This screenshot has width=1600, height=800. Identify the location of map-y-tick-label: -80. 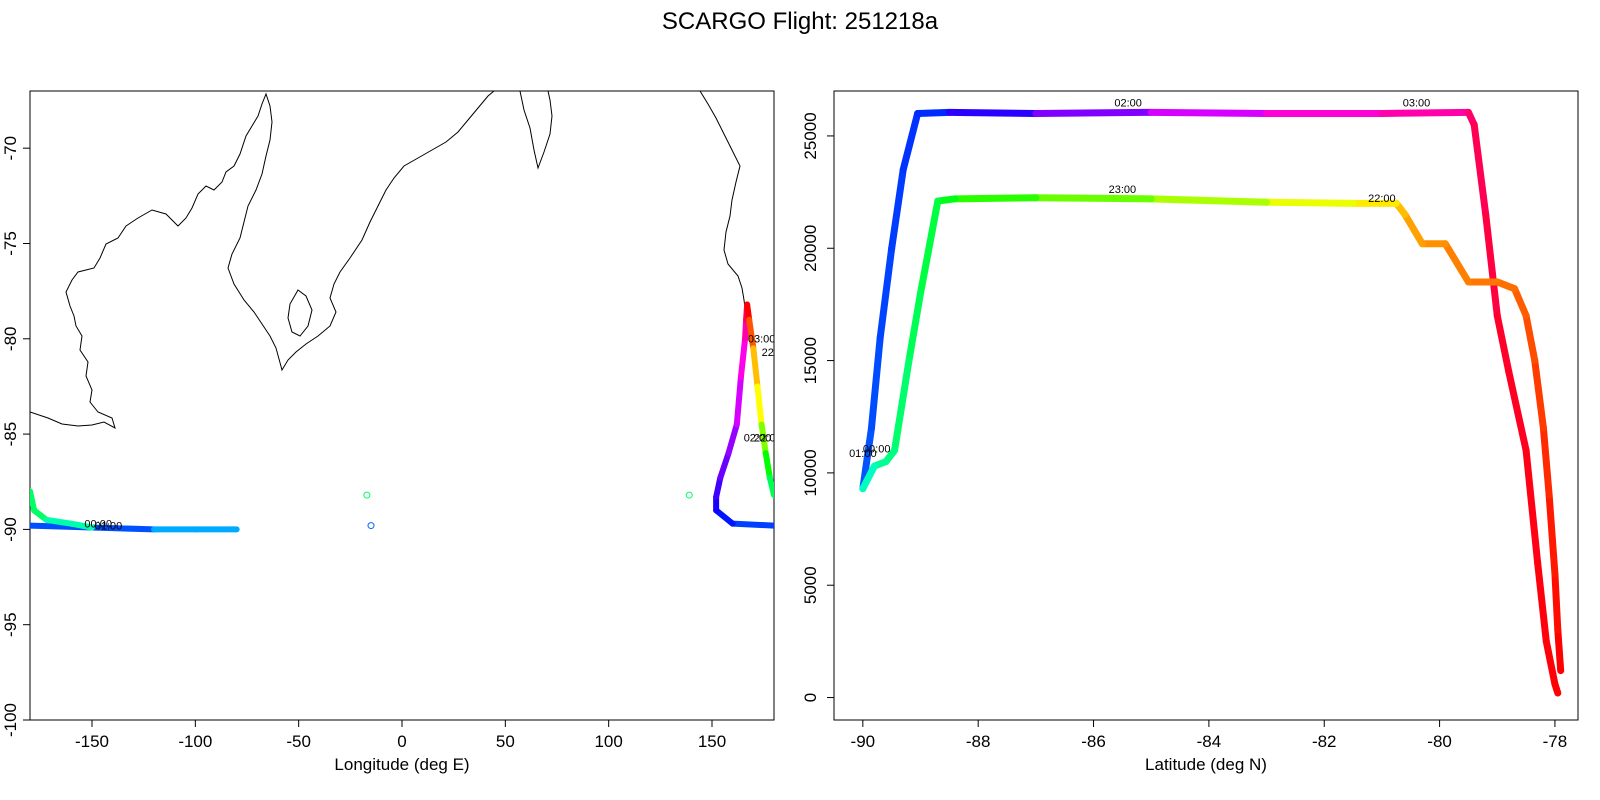
(10, 338).